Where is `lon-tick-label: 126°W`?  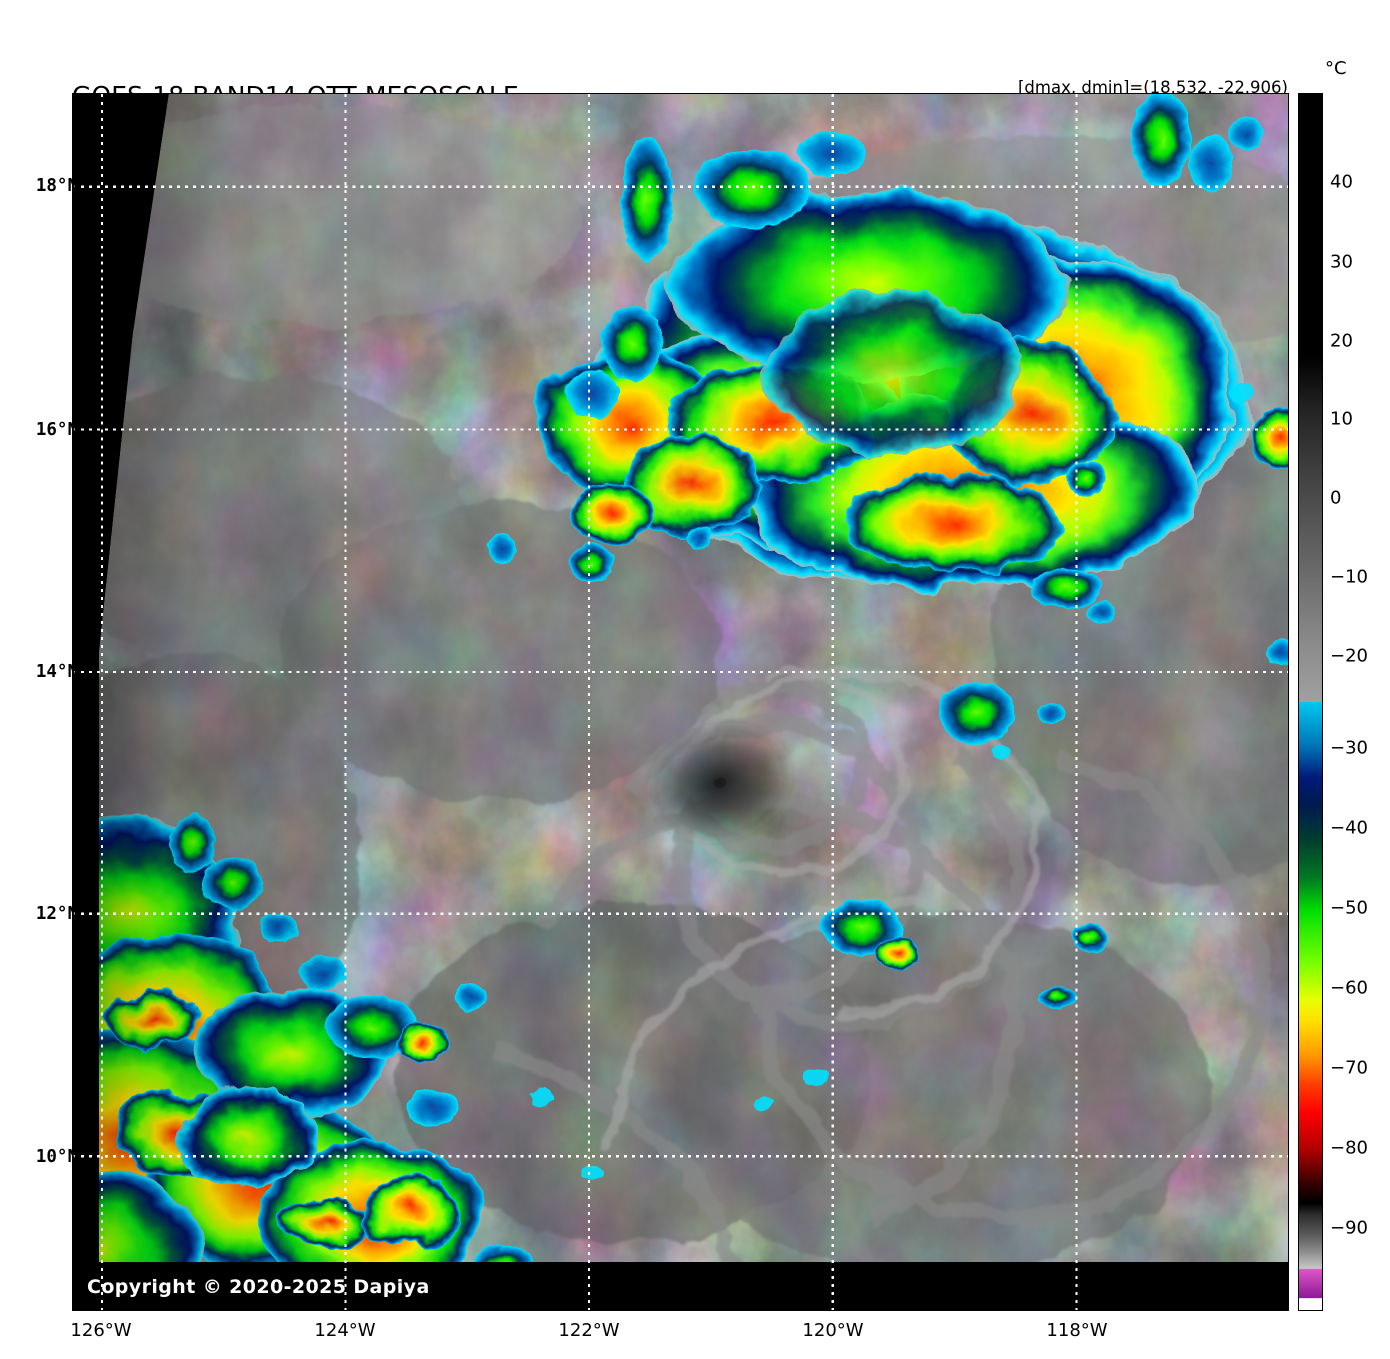 lon-tick-label: 126°W is located at coordinates (101, 1330).